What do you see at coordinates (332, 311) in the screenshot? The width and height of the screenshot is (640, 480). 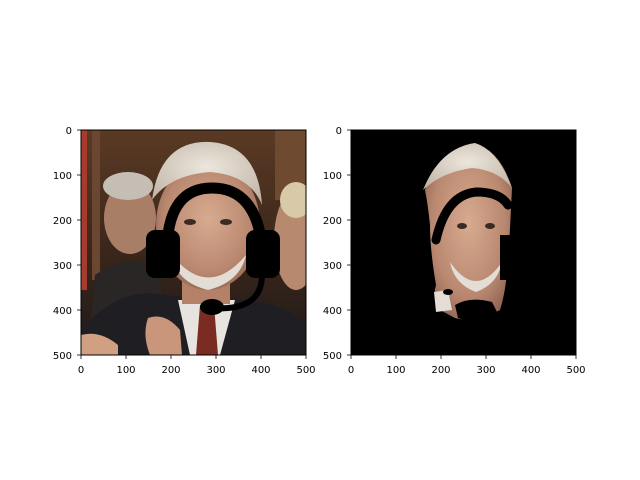 I see `right-y-tick-label: 400` at bounding box center [332, 311].